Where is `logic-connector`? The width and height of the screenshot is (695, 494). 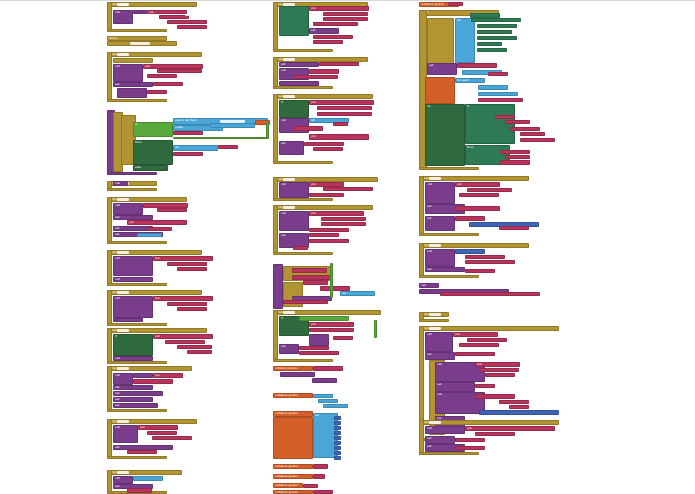 logic-connector is located at coordinates (375, 329).